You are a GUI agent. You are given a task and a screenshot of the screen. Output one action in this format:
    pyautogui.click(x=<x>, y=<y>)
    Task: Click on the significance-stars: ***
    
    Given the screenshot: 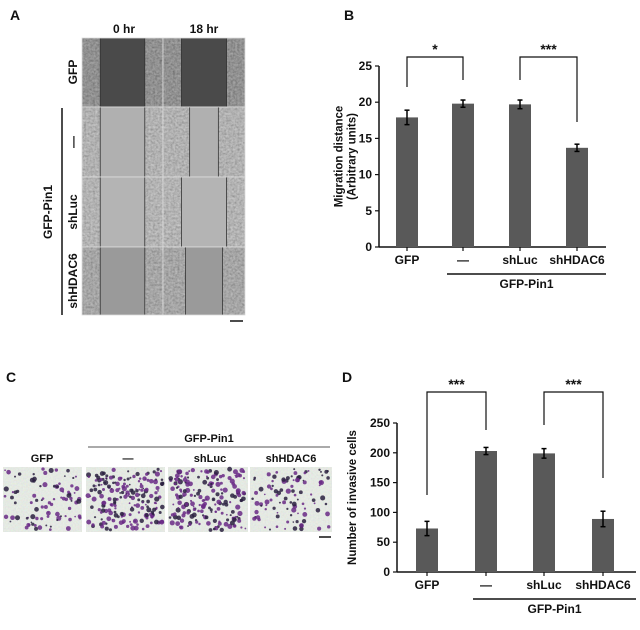 What is the action you would take?
    pyautogui.click(x=456, y=384)
    